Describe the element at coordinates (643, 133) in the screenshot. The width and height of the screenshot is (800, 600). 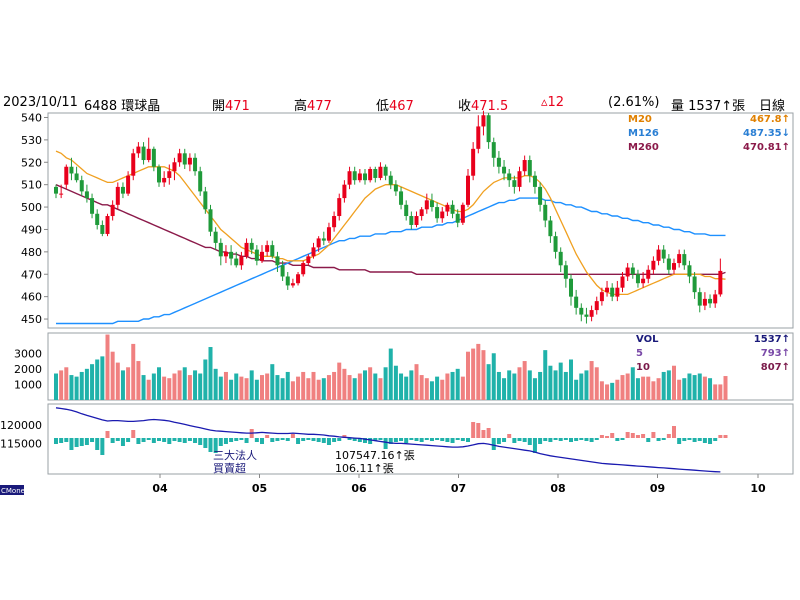
I see `price-legend-name: M126` at that location.